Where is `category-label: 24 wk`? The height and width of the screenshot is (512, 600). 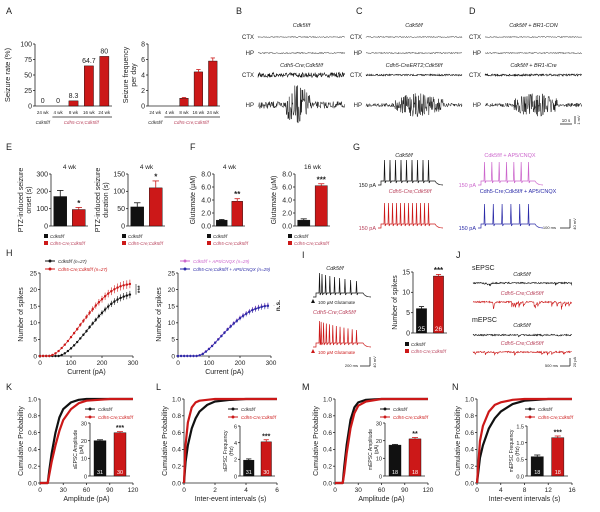 category-label: 24 wk is located at coordinates (155, 112).